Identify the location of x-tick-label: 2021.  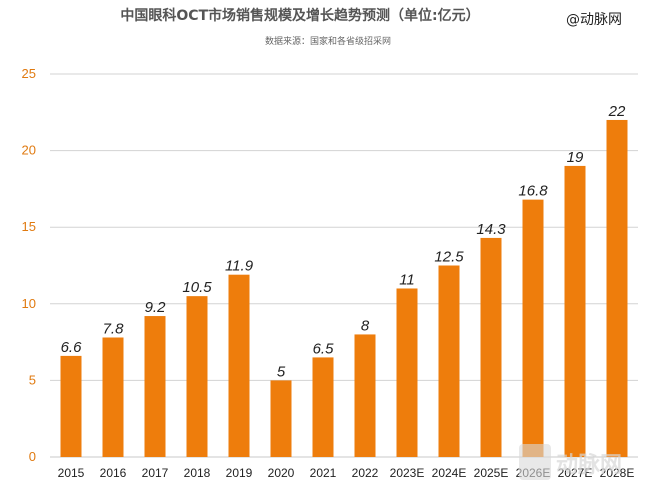
(323, 473).